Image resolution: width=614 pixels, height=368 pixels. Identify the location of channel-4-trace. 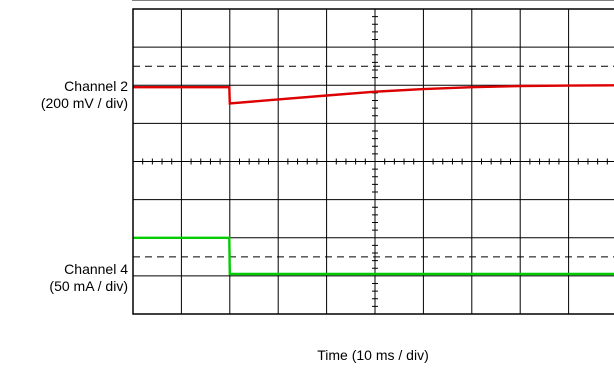
(373, 256).